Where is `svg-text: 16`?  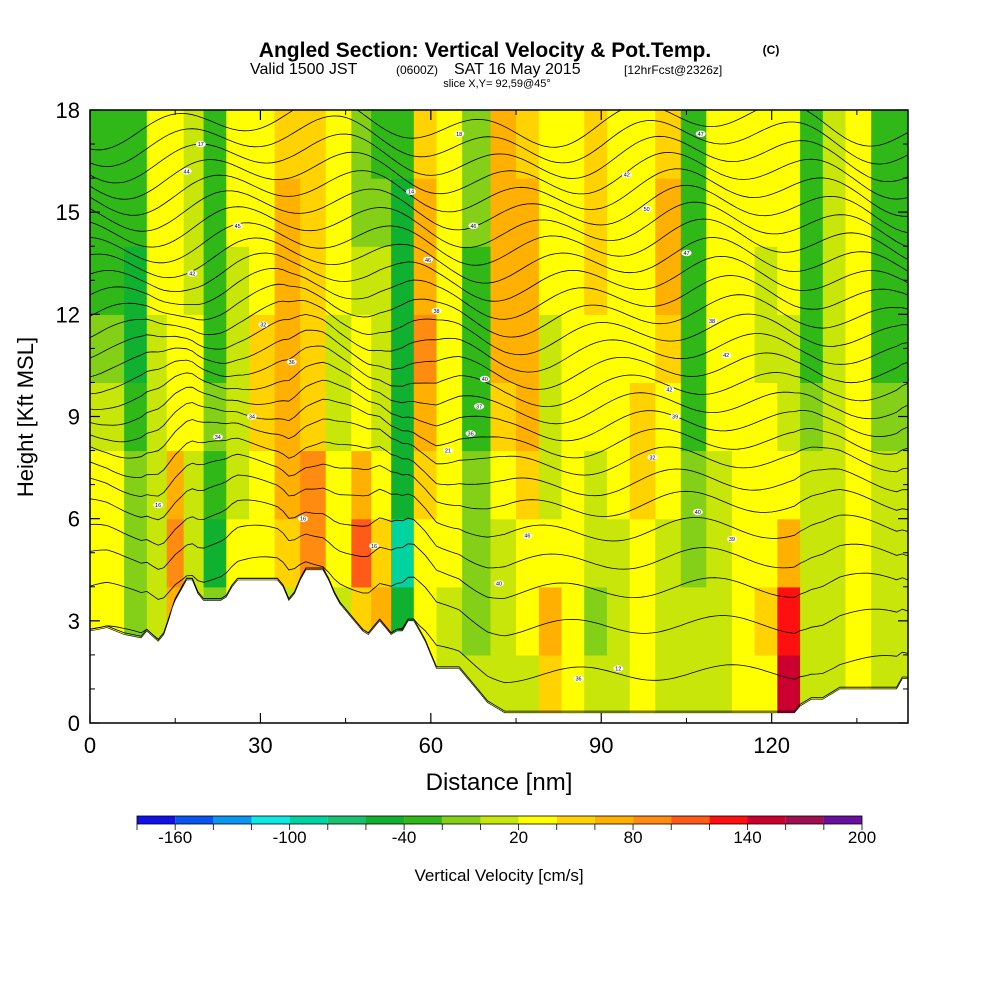
svg-text: 16 is located at coordinates (303, 520).